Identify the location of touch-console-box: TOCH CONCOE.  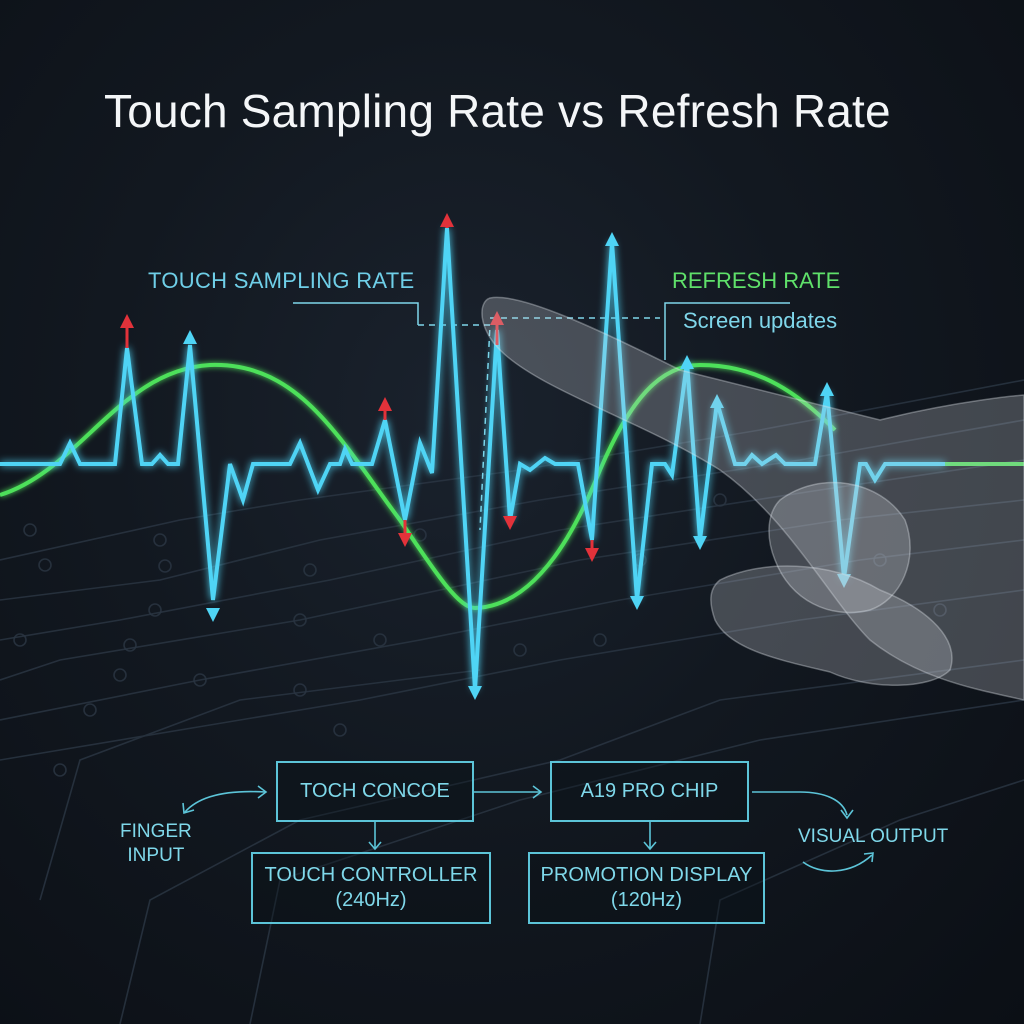
(375, 791).